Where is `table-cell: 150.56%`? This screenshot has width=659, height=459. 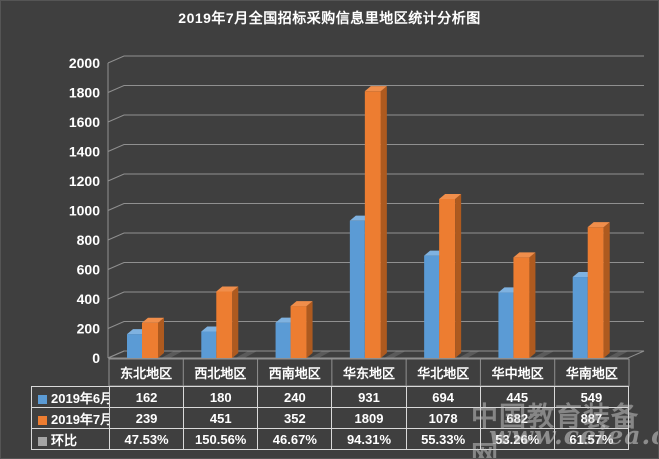
table-cell: 150.56% is located at coordinates (221, 439).